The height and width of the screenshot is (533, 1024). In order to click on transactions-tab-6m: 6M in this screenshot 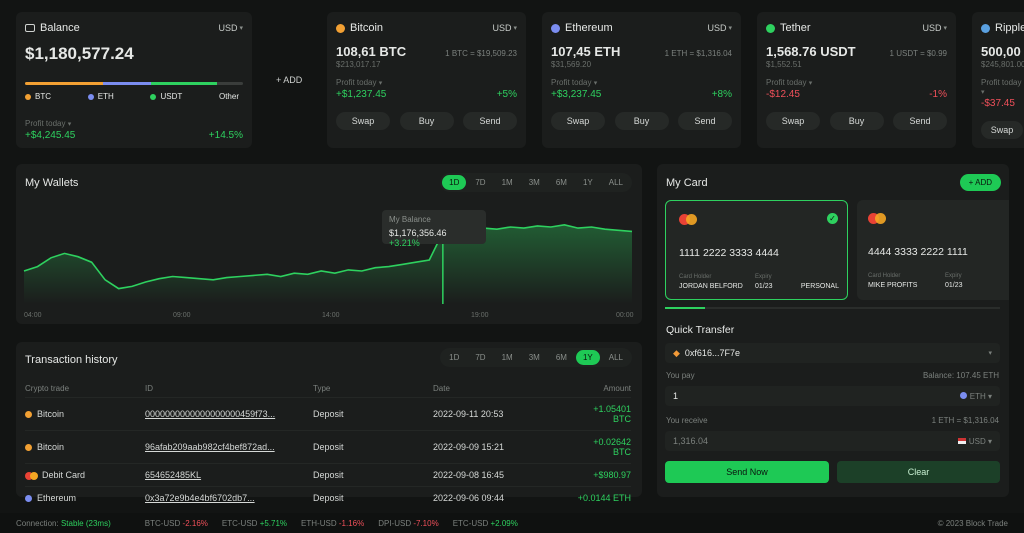, I will do `click(561, 357)`.